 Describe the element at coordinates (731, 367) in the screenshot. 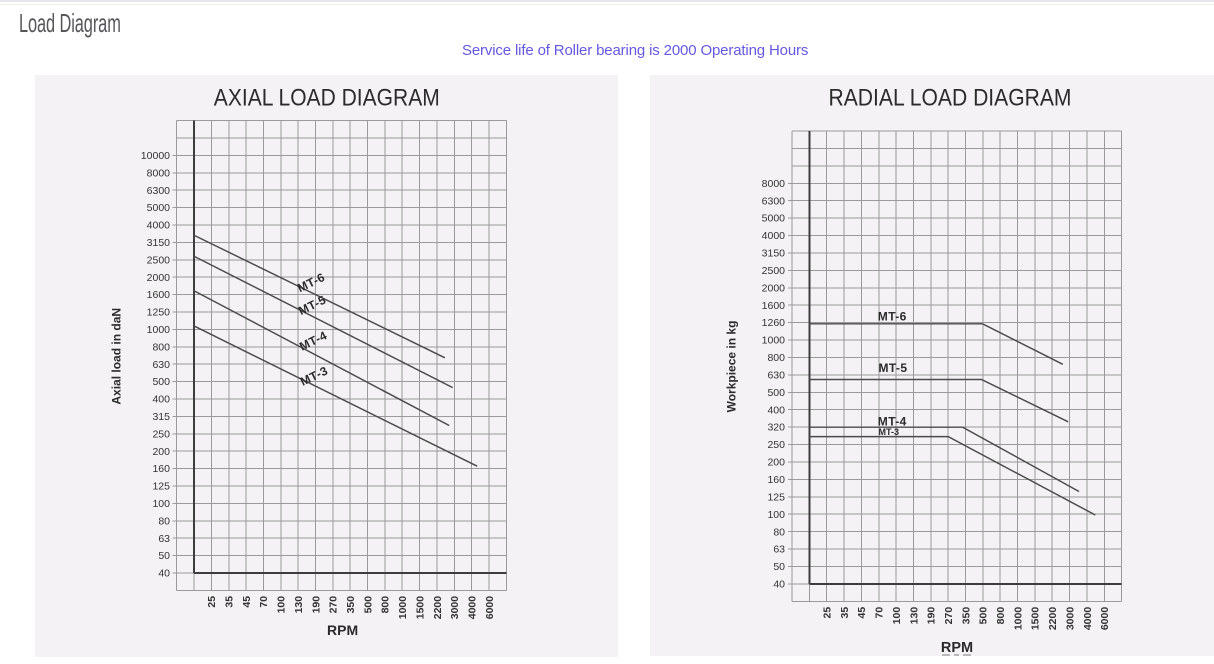

I see `svg-text: Workpiece in kg` at that location.